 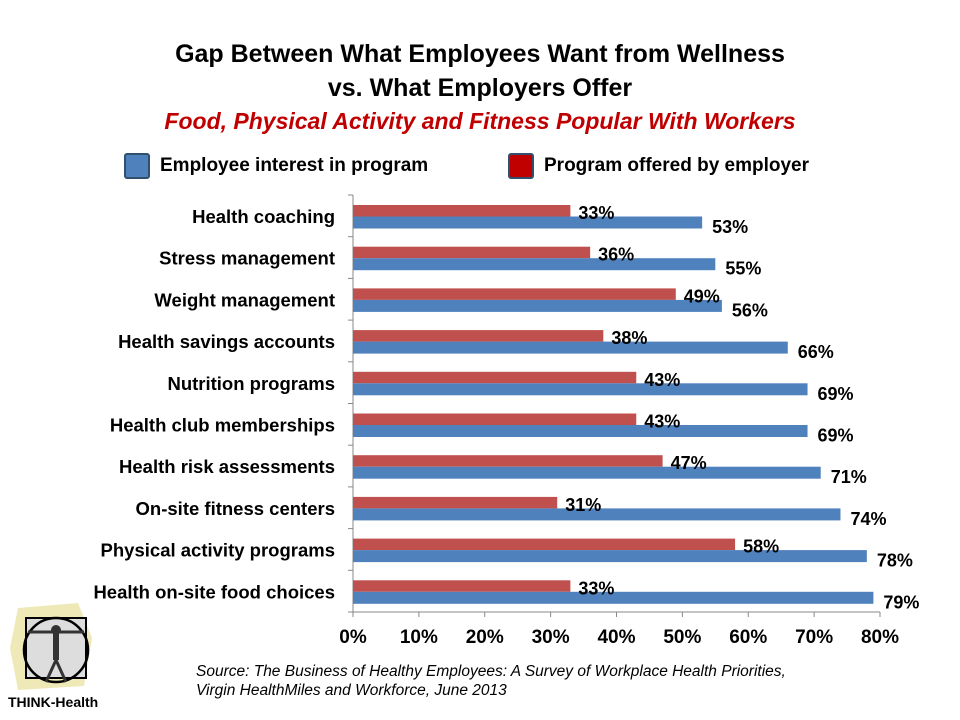 I want to click on category-label: Nutrition programs, so click(x=251, y=383).